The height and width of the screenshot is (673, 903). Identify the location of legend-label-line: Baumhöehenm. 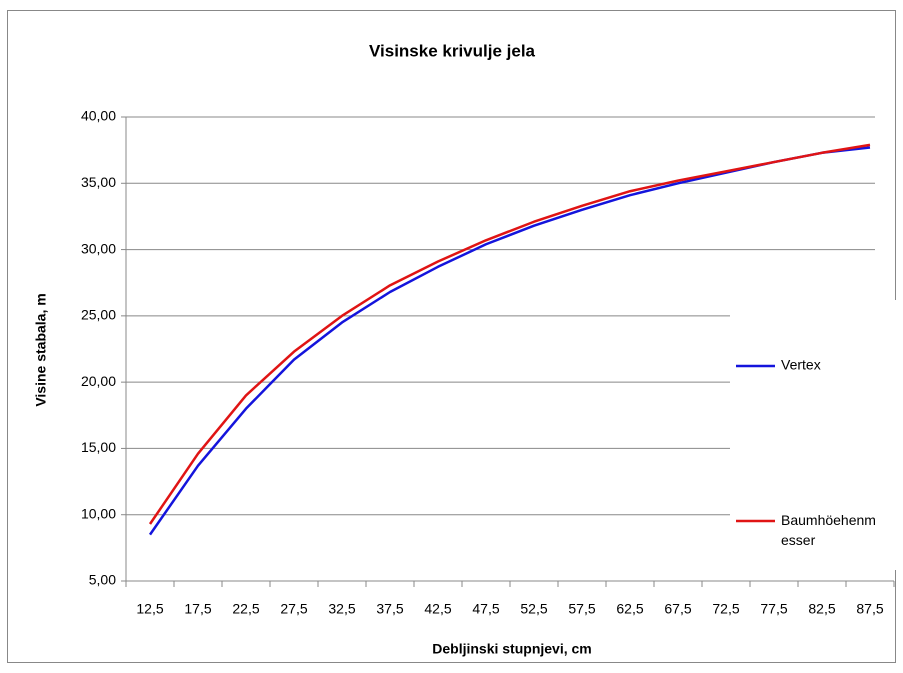
(828, 520).